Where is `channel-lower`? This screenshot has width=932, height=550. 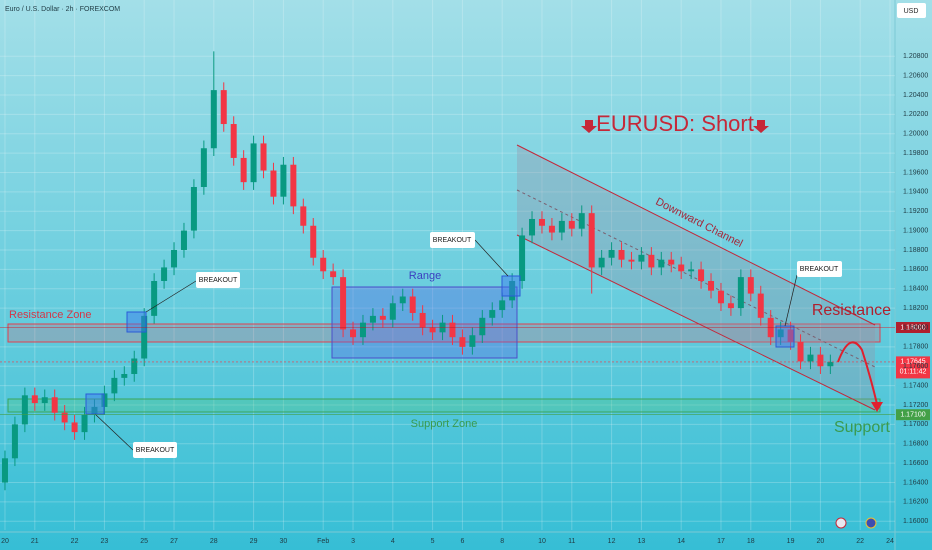
channel-lower is located at coordinates (696, 322).